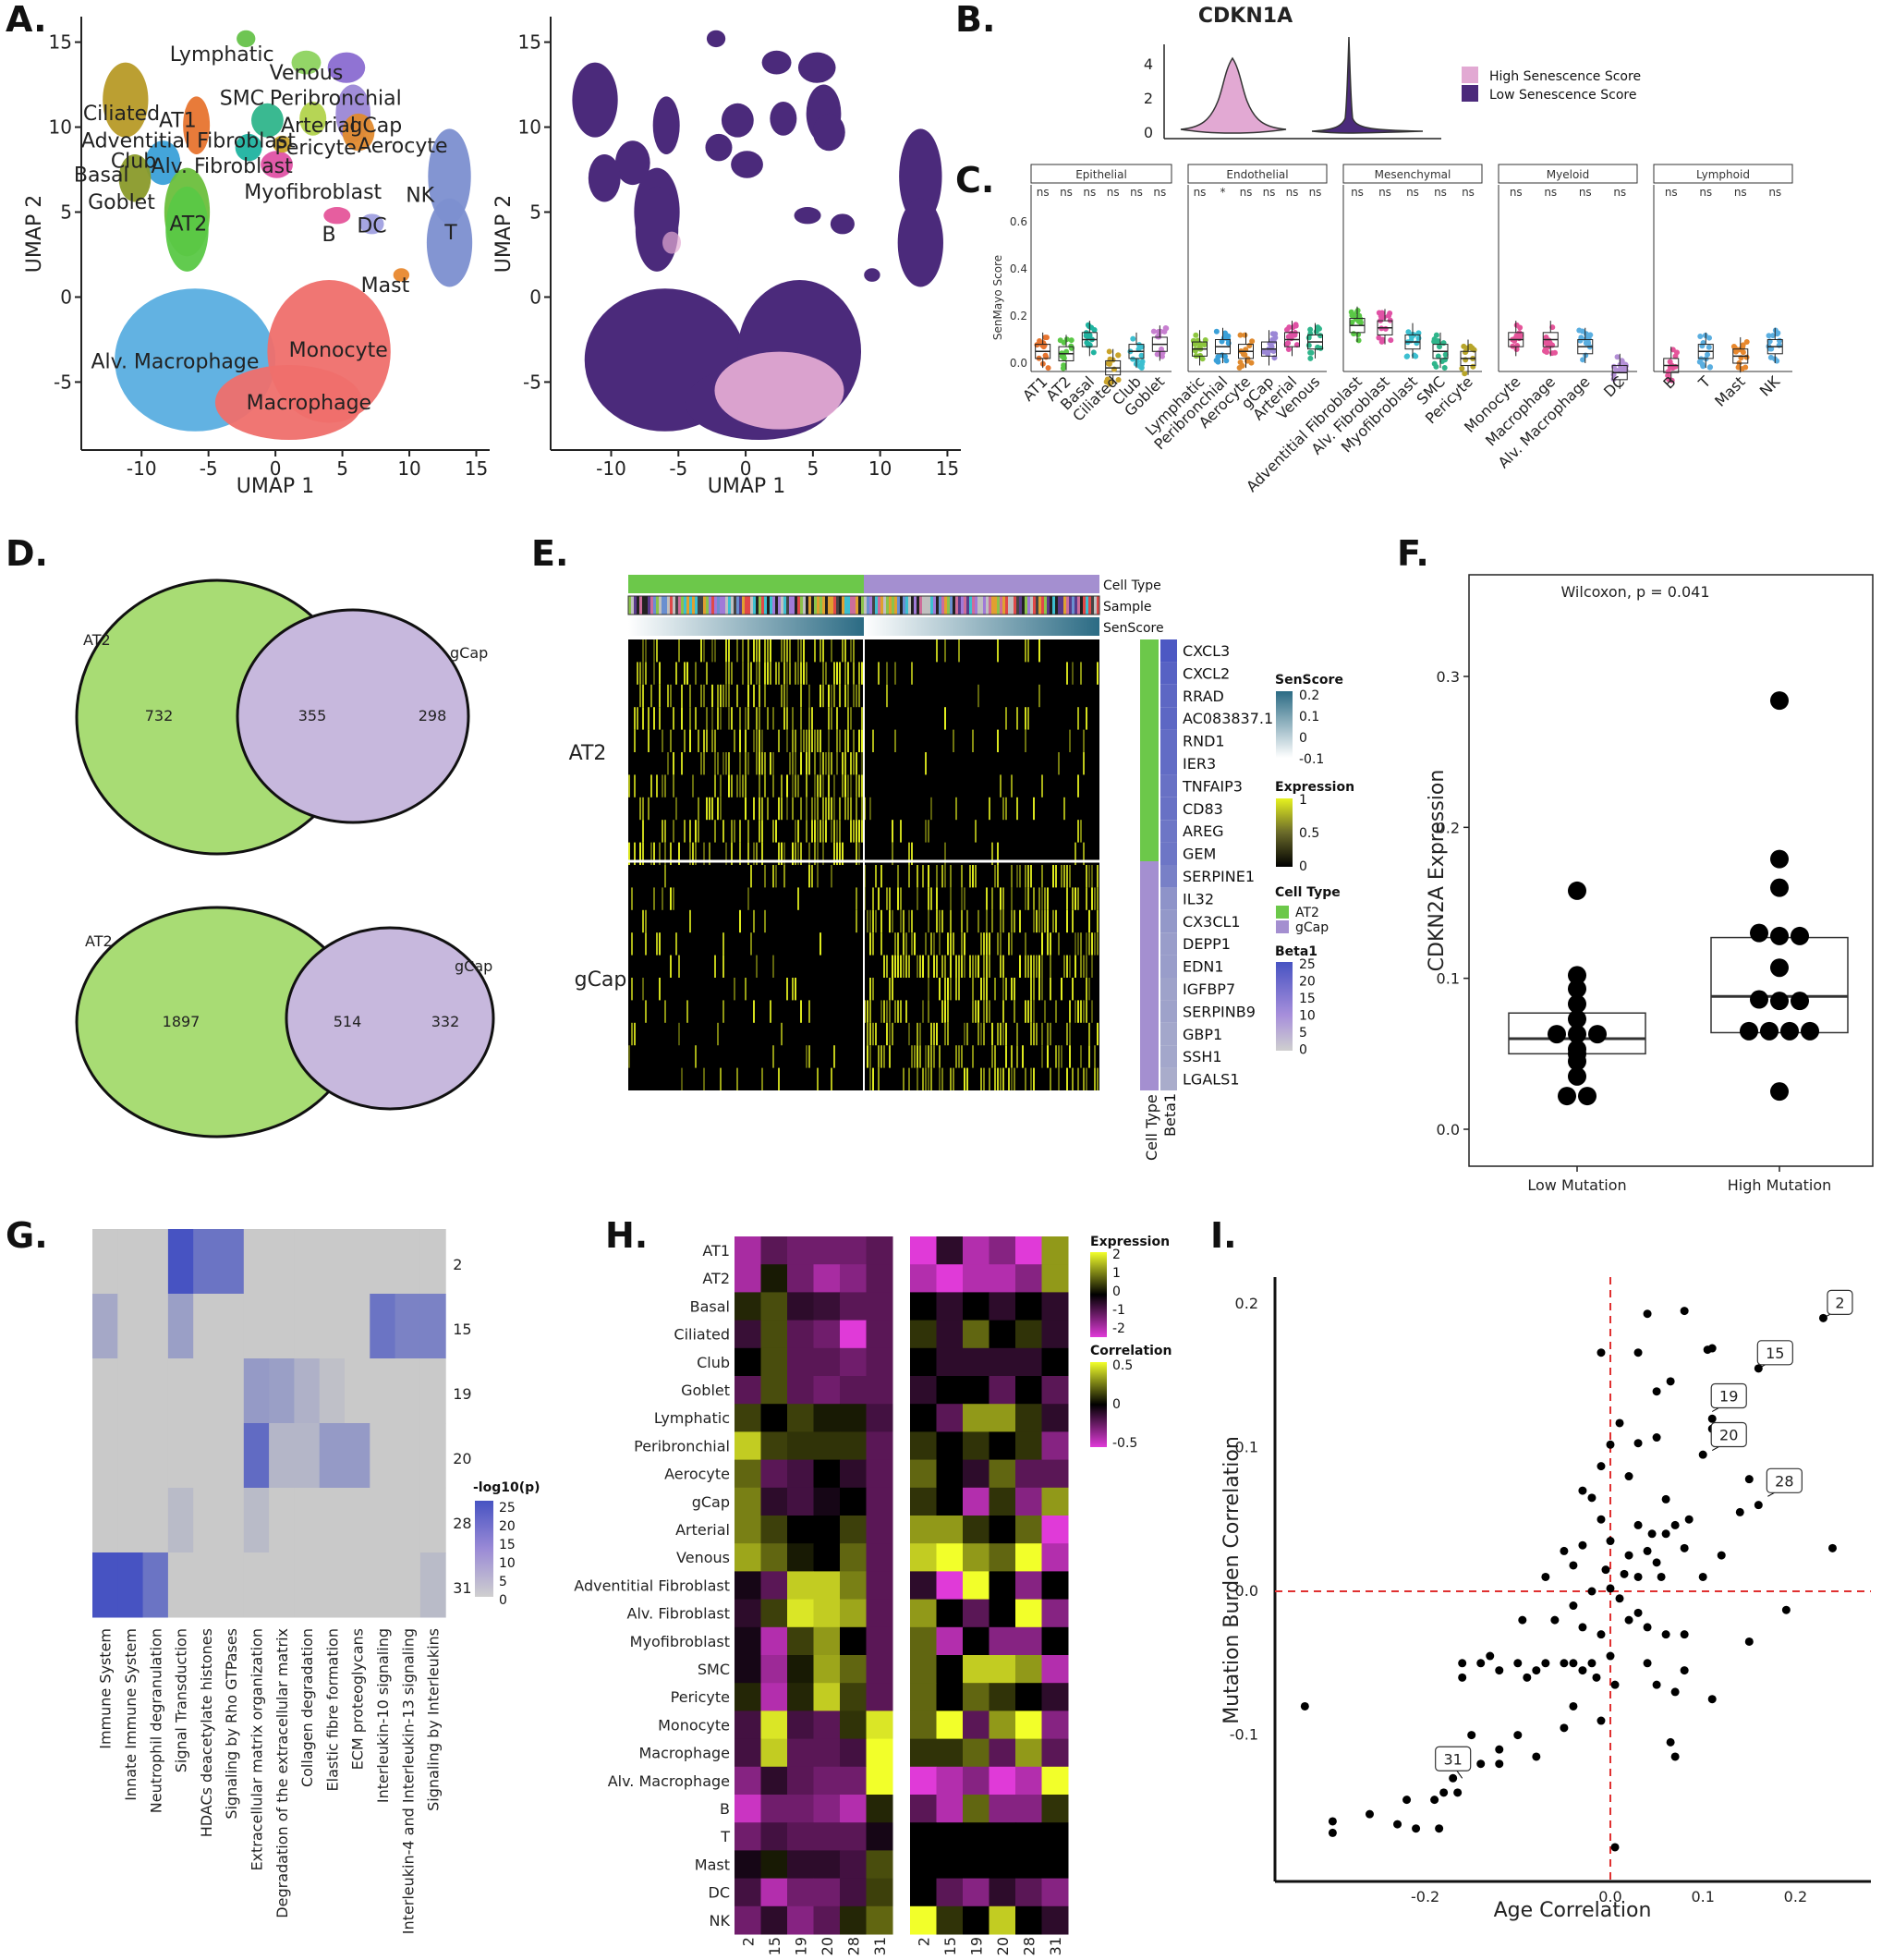 The height and width of the screenshot is (1960, 1894). I want to click on panel-label-A: A., so click(27, 20).